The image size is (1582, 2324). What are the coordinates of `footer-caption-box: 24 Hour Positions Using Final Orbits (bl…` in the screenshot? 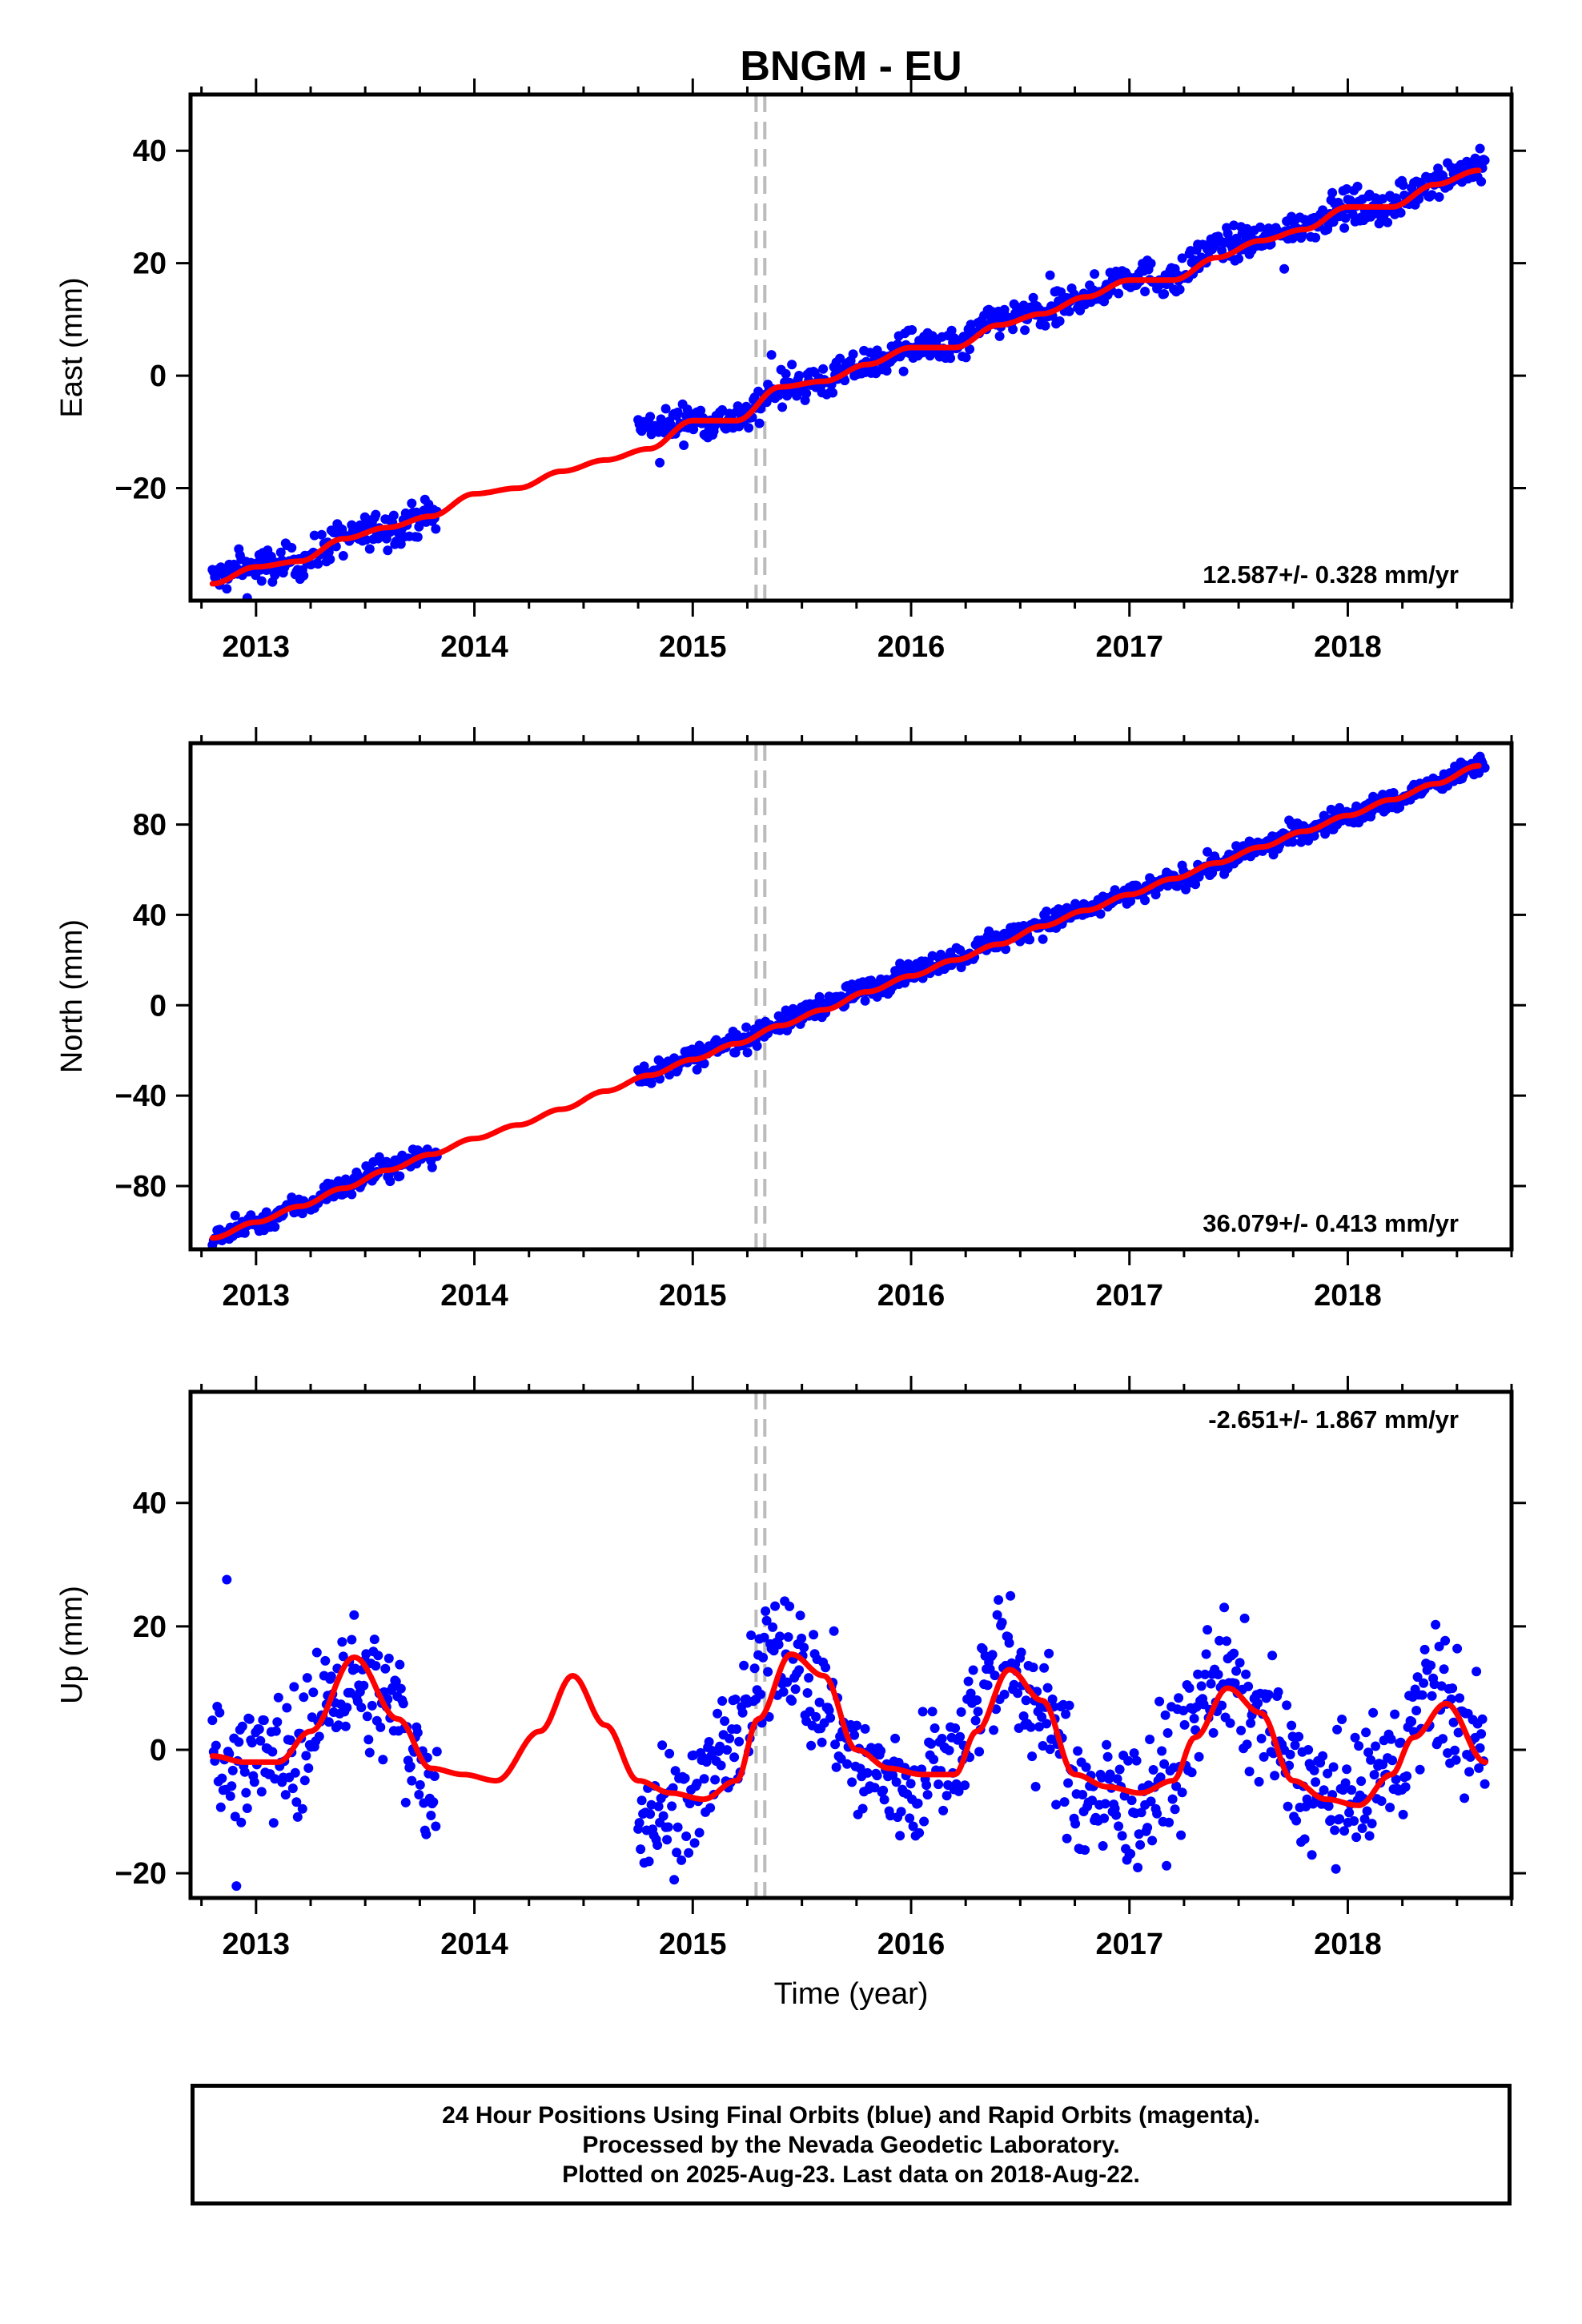 It's located at (851, 2144).